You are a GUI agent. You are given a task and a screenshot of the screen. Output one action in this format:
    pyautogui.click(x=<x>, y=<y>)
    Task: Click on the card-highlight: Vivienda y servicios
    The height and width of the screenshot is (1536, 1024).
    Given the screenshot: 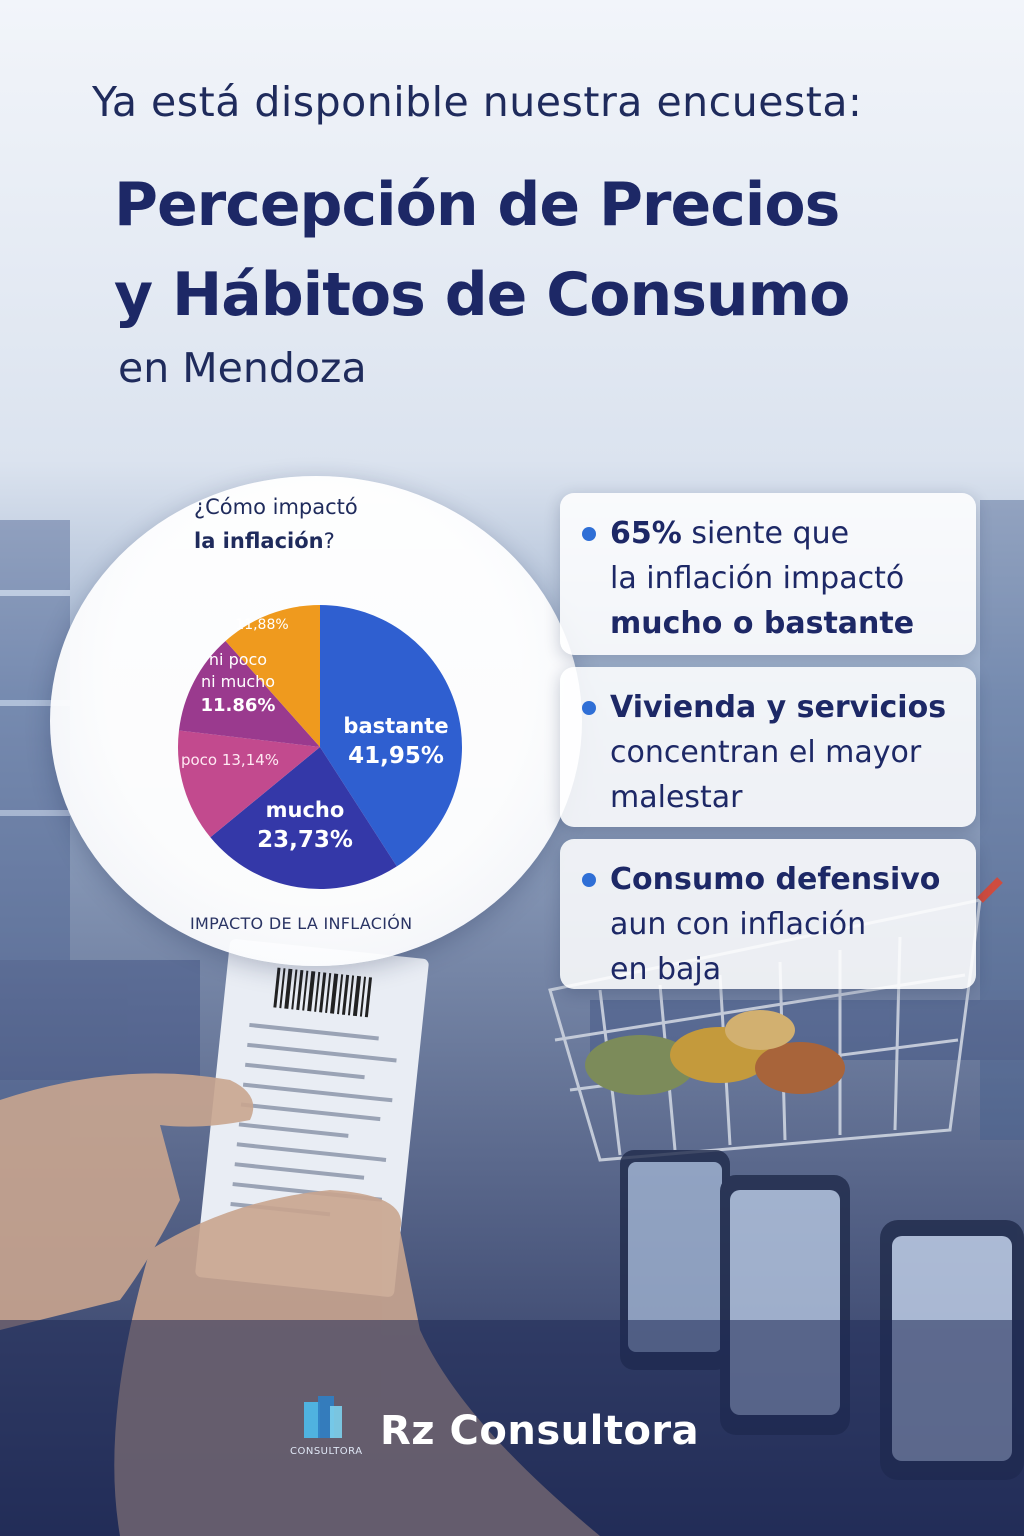 What is the action you would take?
    pyautogui.click(x=778, y=707)
    